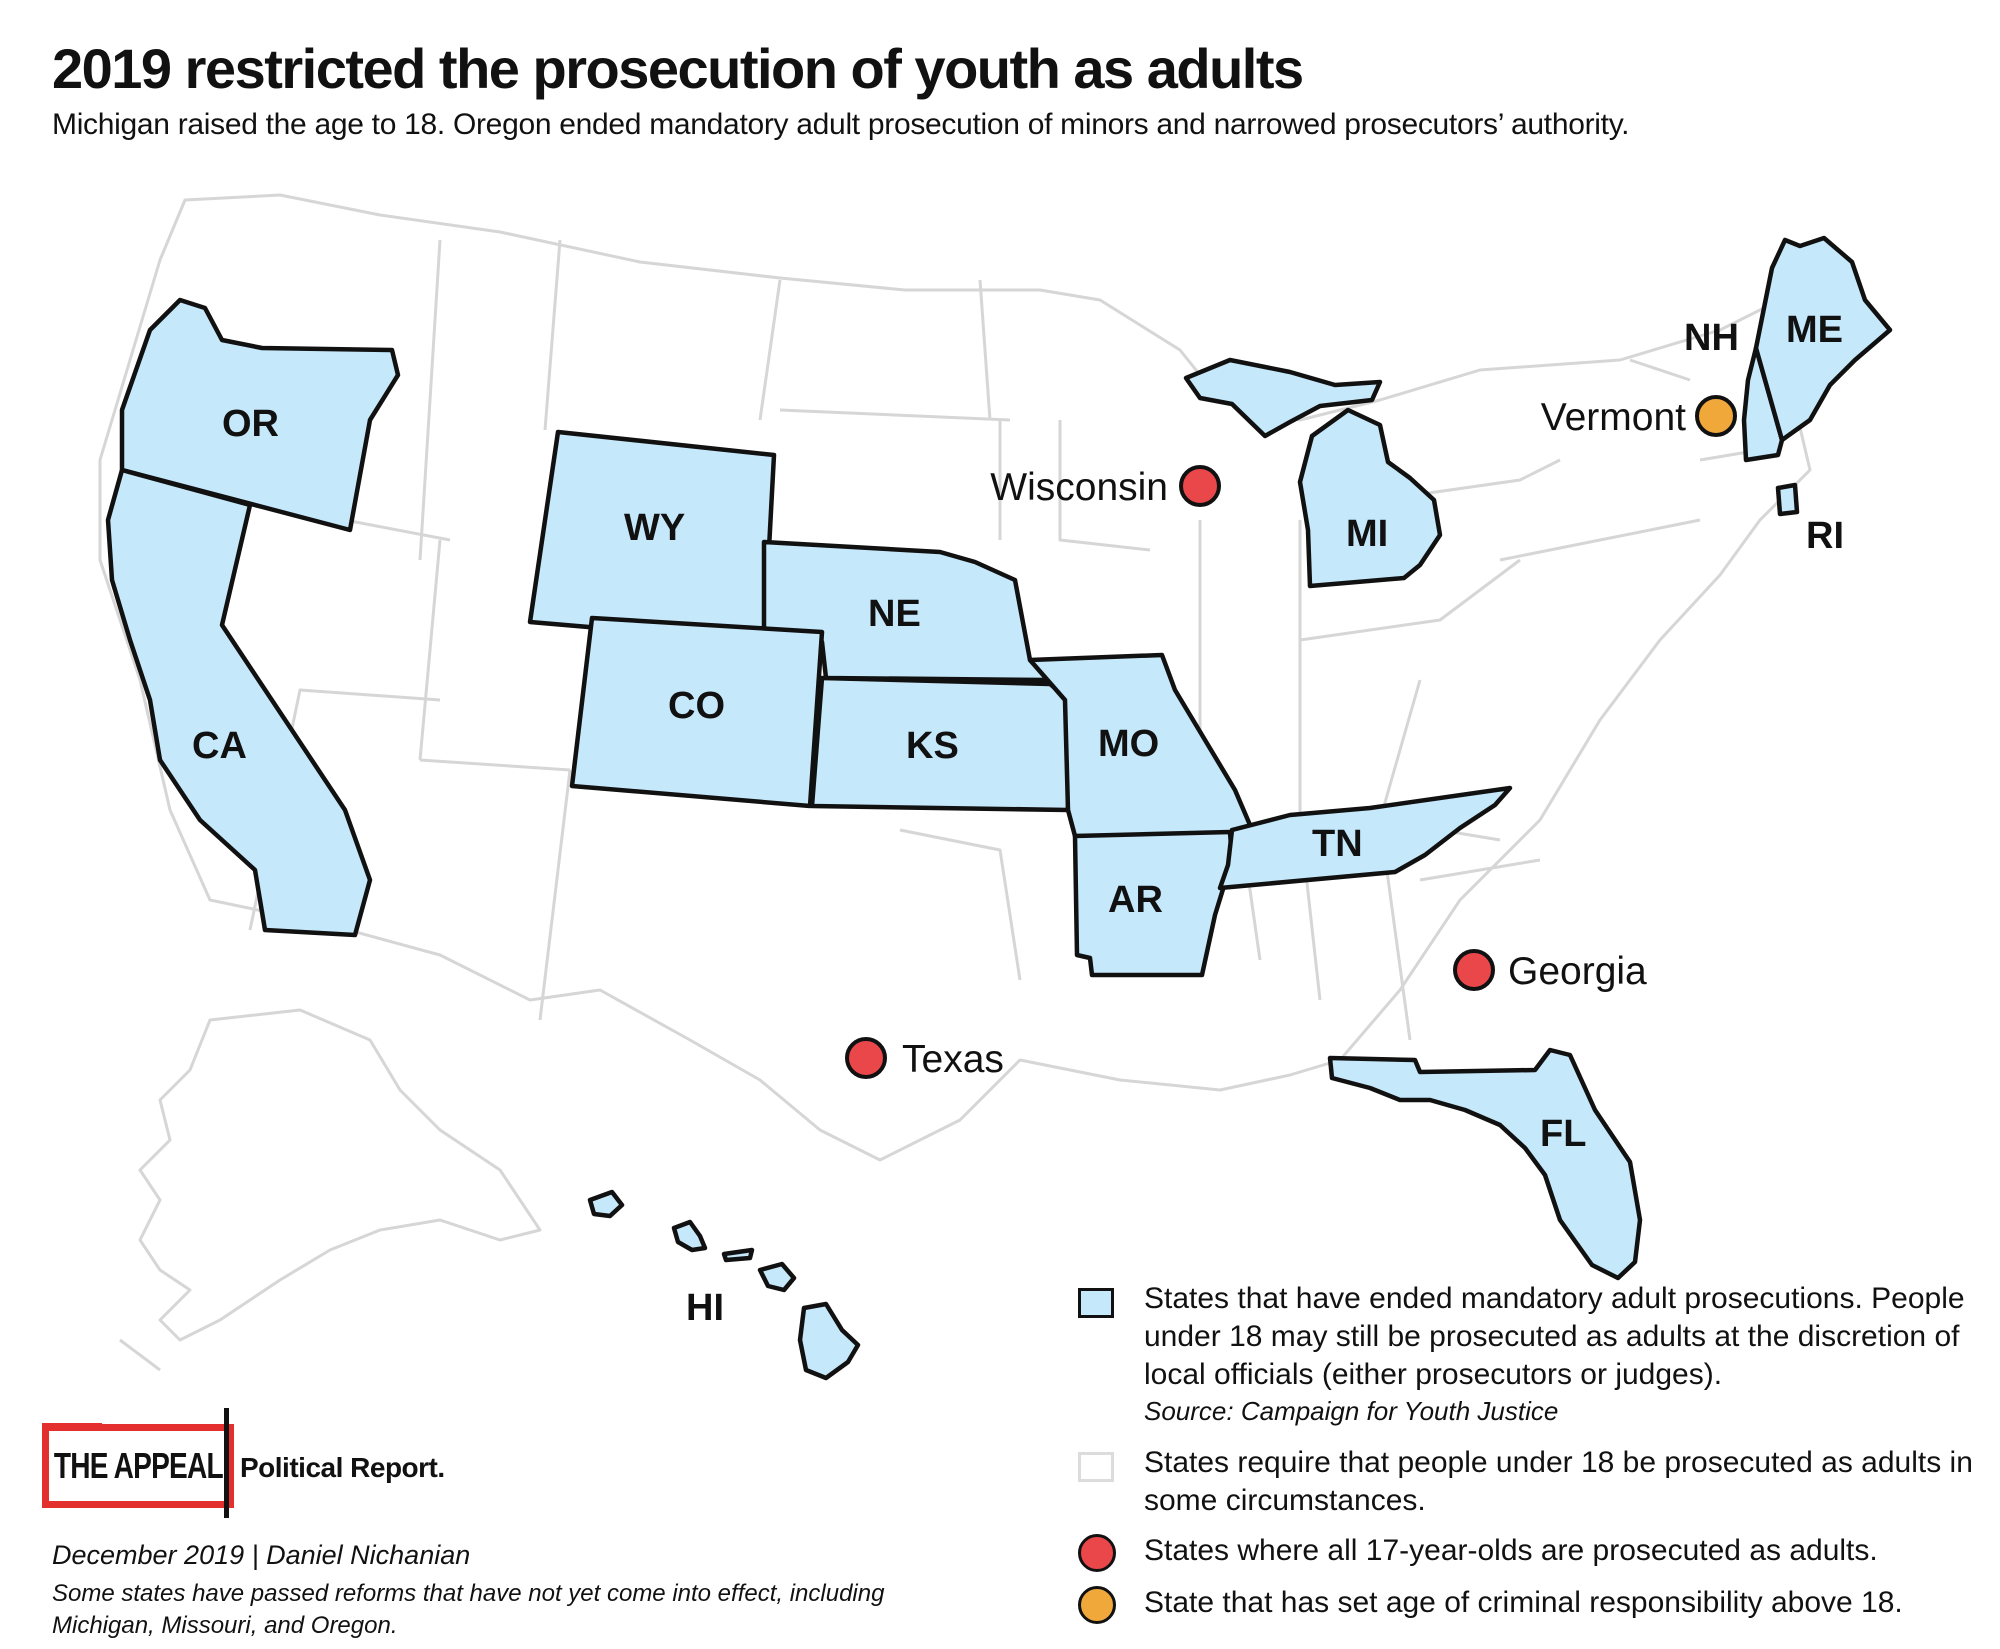 This screenshot has height=1649, width=2000. What do you see at coordinates (261, 1555) in the screenshot?
I see `byline: December 2019 | Daniel Nichanian` at bounding box center [261, 1555].